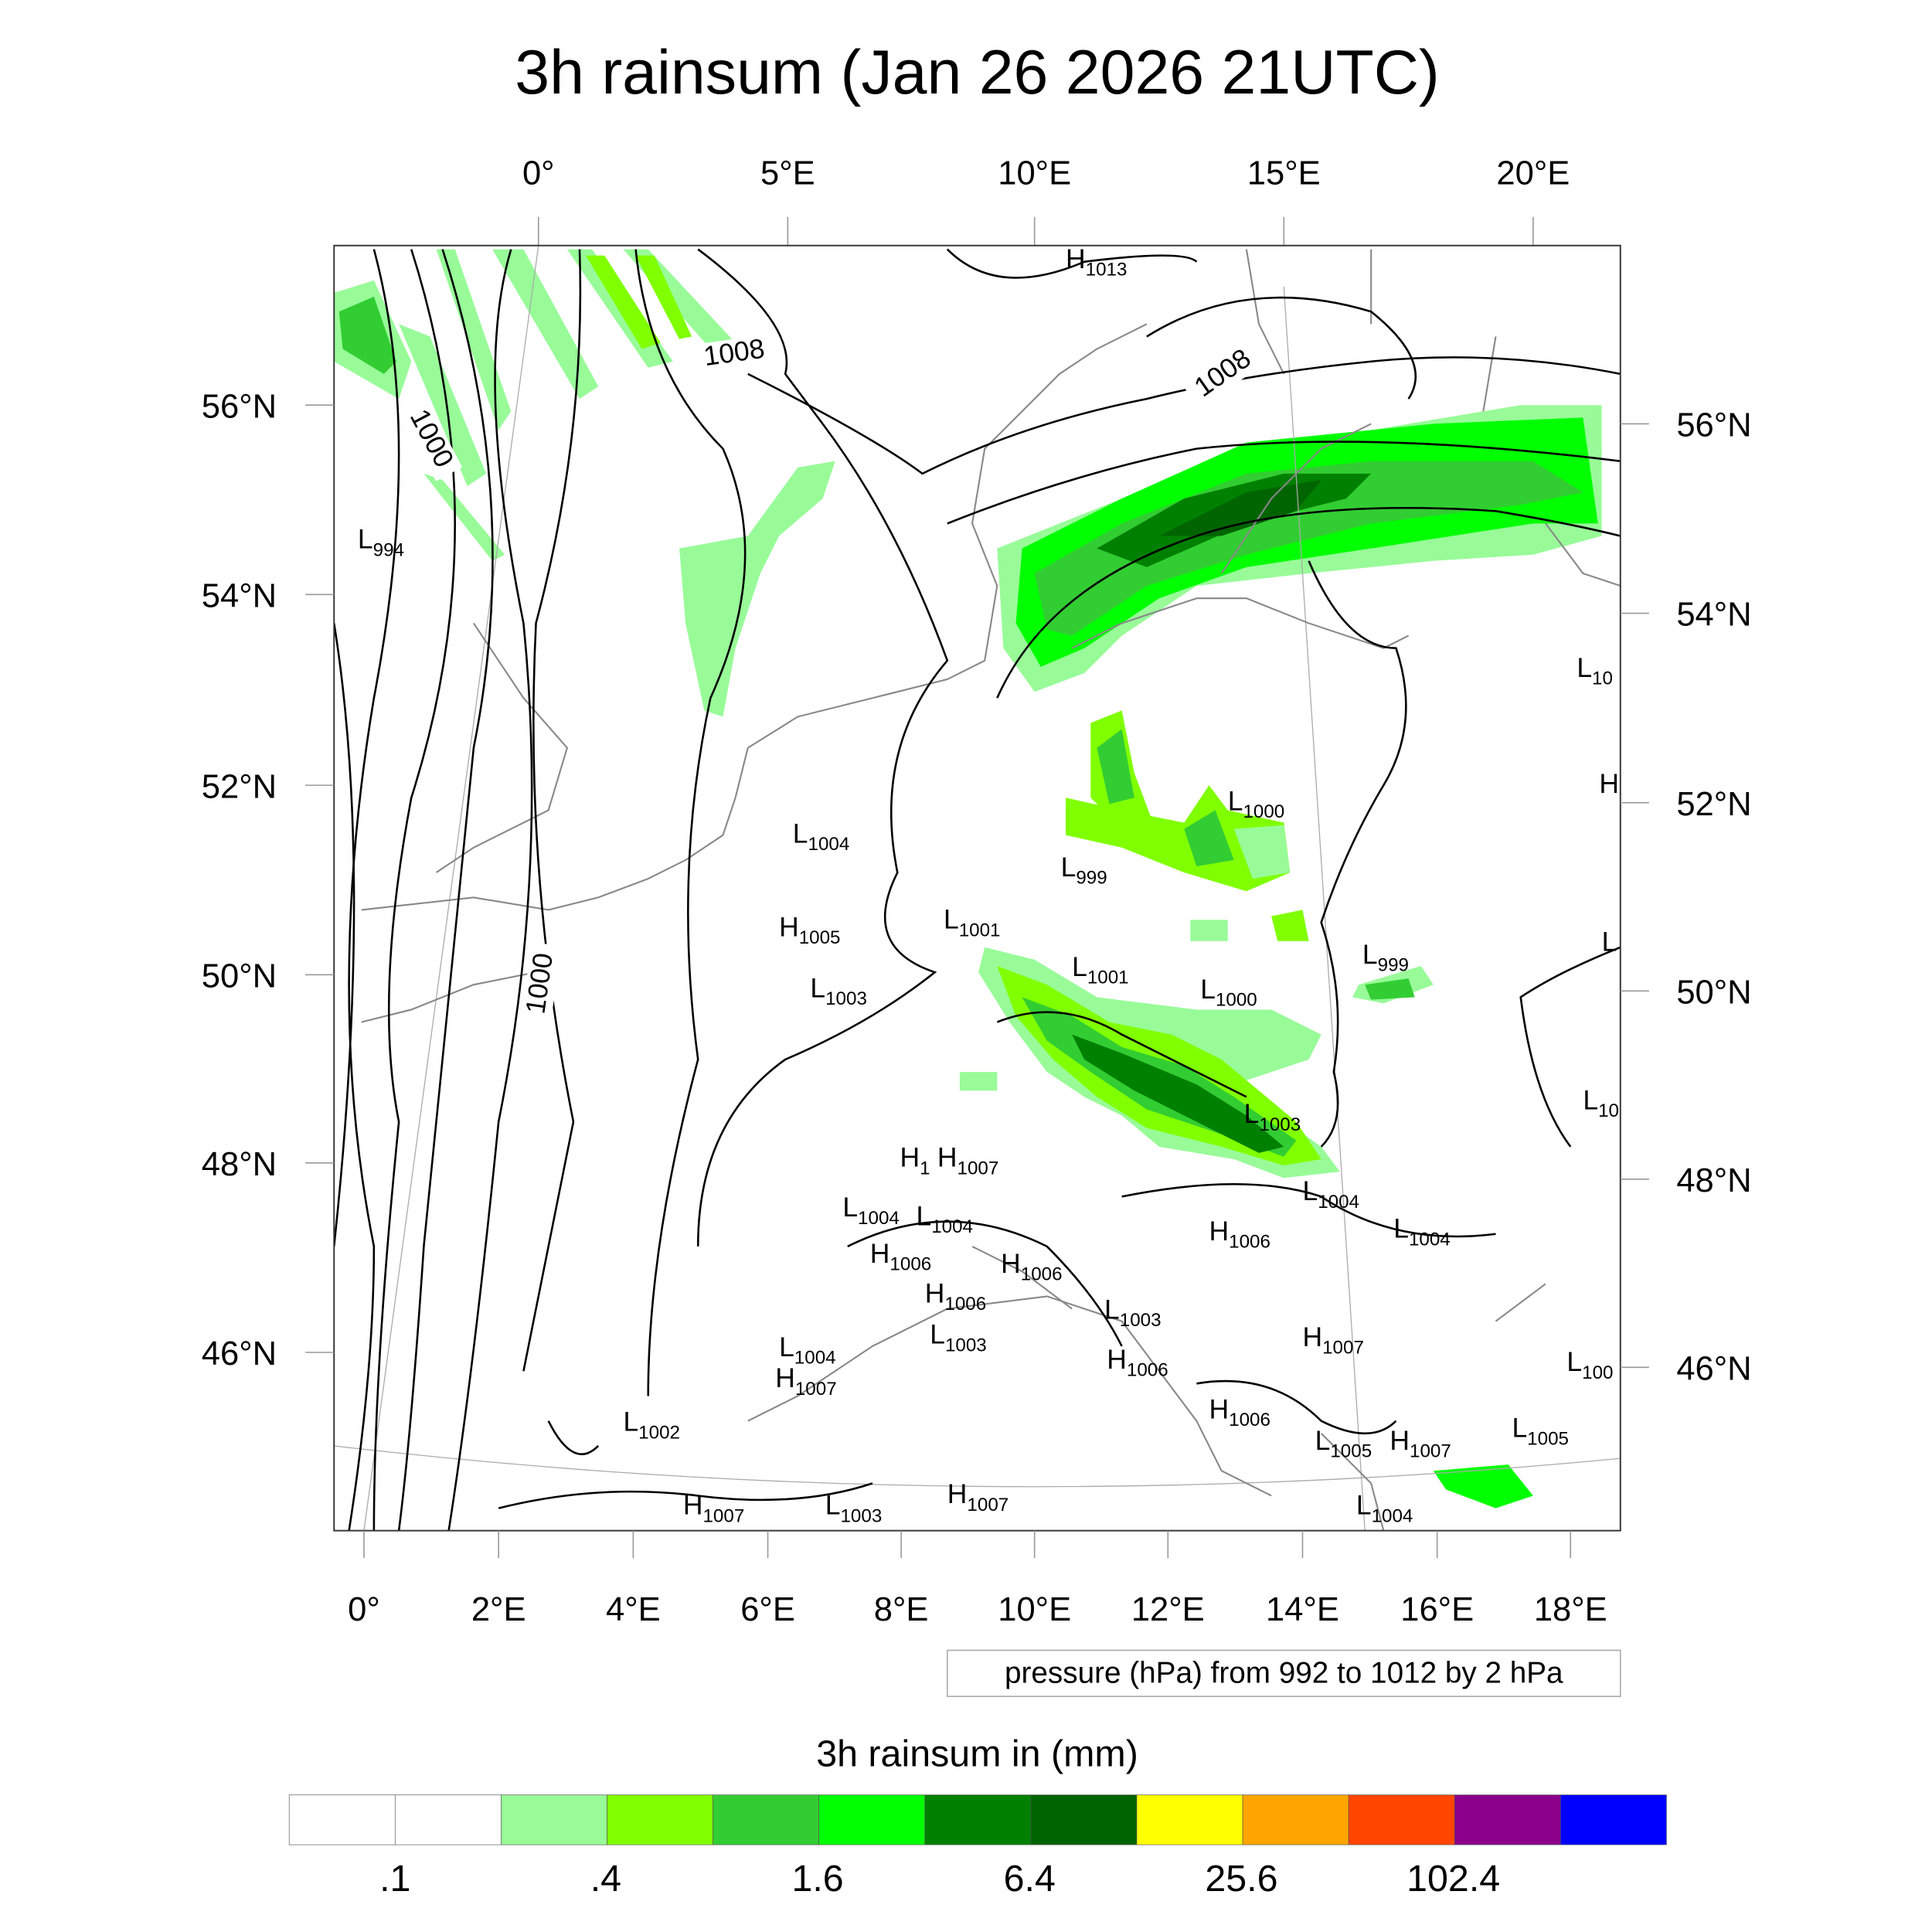 Image resolution: width=1932 pixels, height=1932 pixels. What do you see at coordinates (817, 1879) in the screenshot?
I see `colorbar-label: 1.6` at bounding box center [817, 1879].